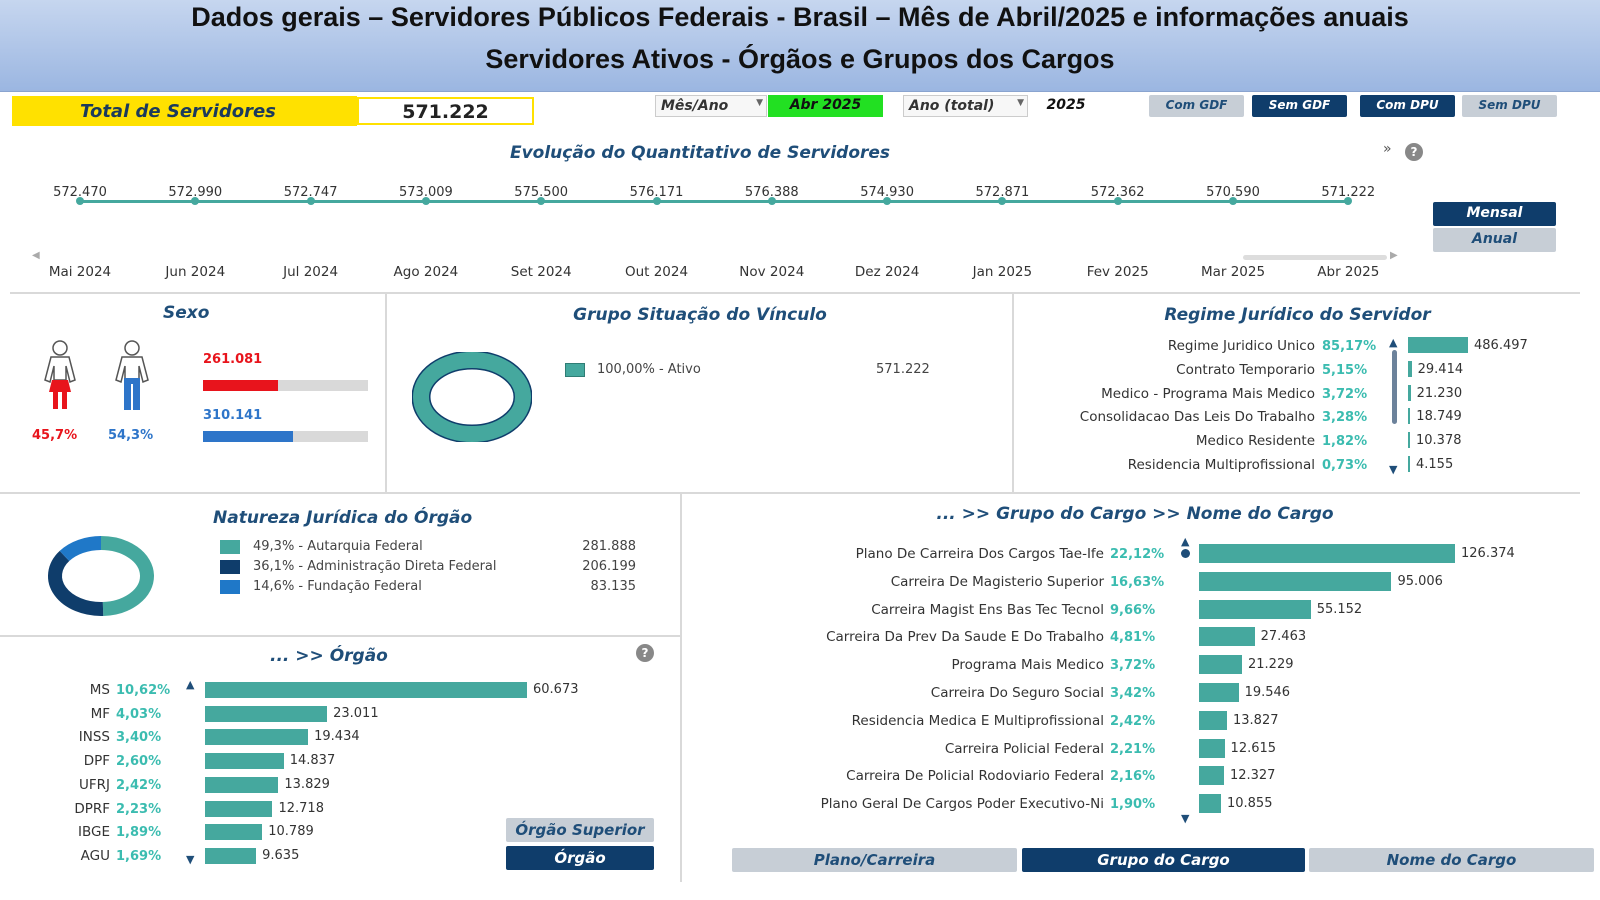 The width and height of the screenshot is (1600, 900). Describe the element at coordinates (1494, 214) in the screenshot. I see `mensal-button: Mensal` at that location.